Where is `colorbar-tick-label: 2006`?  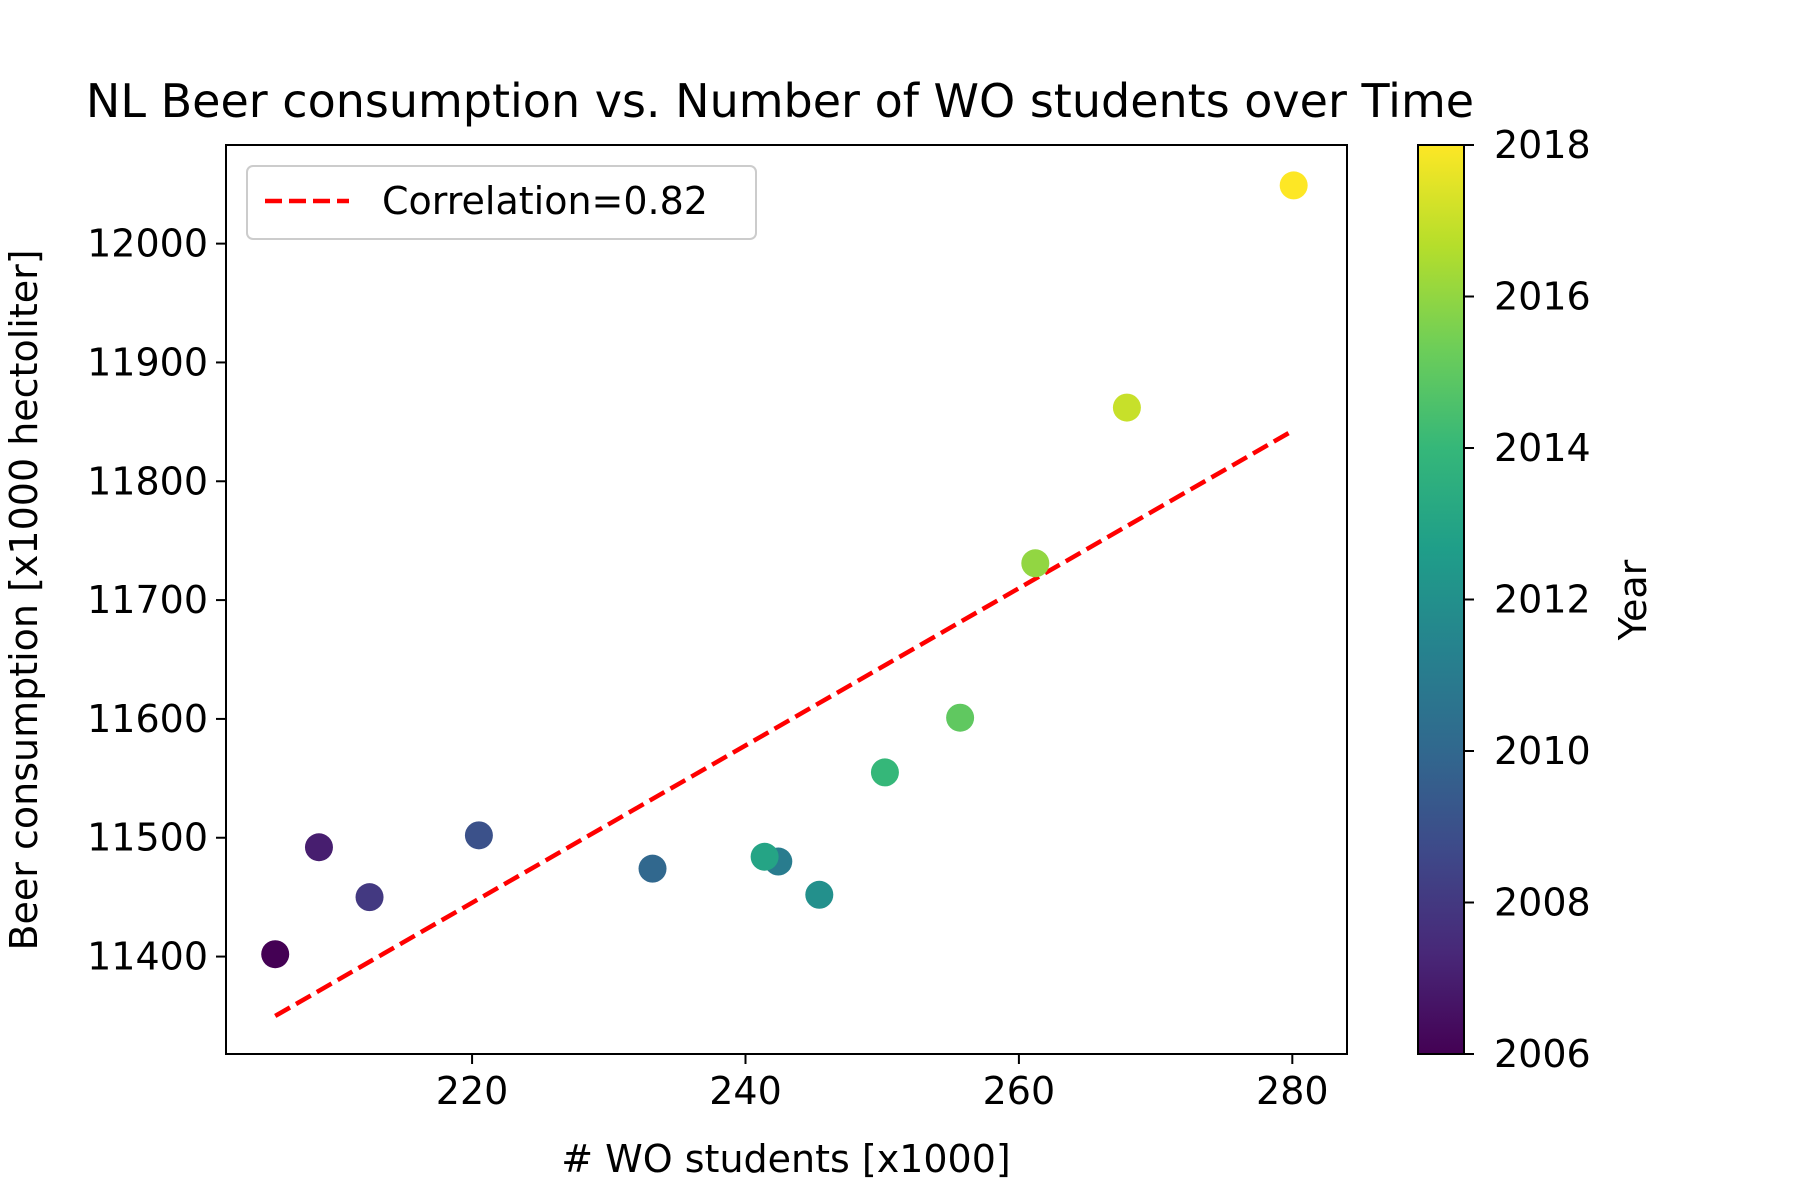
colorbar-tick-label: 2006 is located at coordinates (1542, 1054).